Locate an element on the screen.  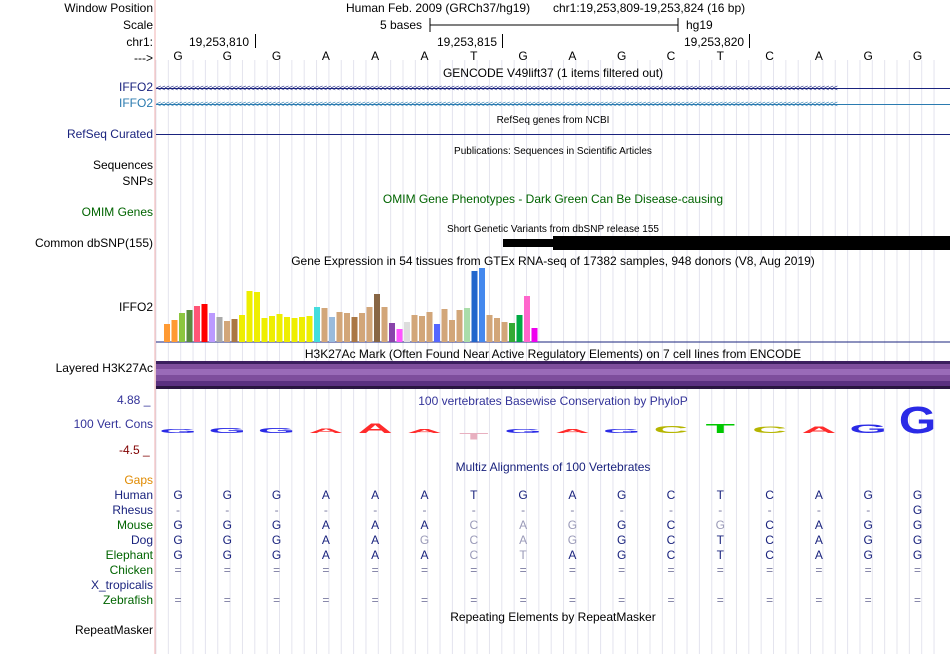
cons-logo: G G G A A ATG A G C T C A G G is located at coordinates (553, 428).